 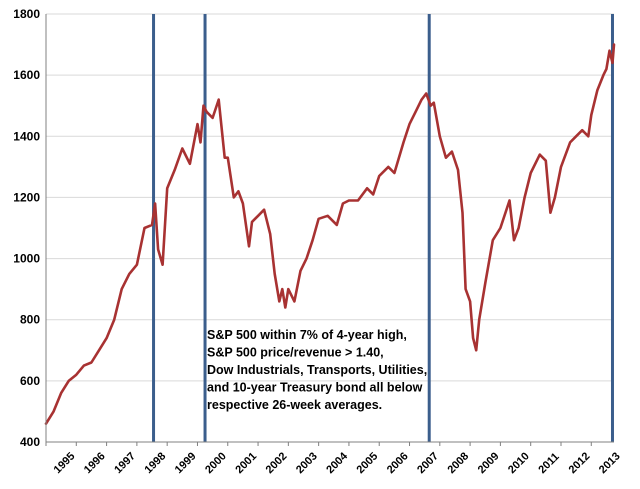 What do you see at coordinates (26, 259) in the screenshot?
I see `y-tick-label: 1000` at bounding box center [26, 259].